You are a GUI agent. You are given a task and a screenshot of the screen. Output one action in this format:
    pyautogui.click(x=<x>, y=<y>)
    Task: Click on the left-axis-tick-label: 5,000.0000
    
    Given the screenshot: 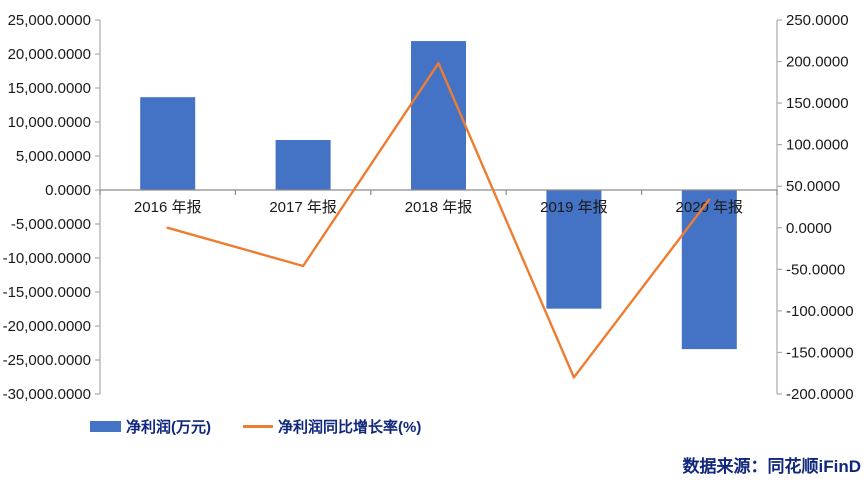 What is the action you would take?
    pyautogui.click(x=53, y=156)
    